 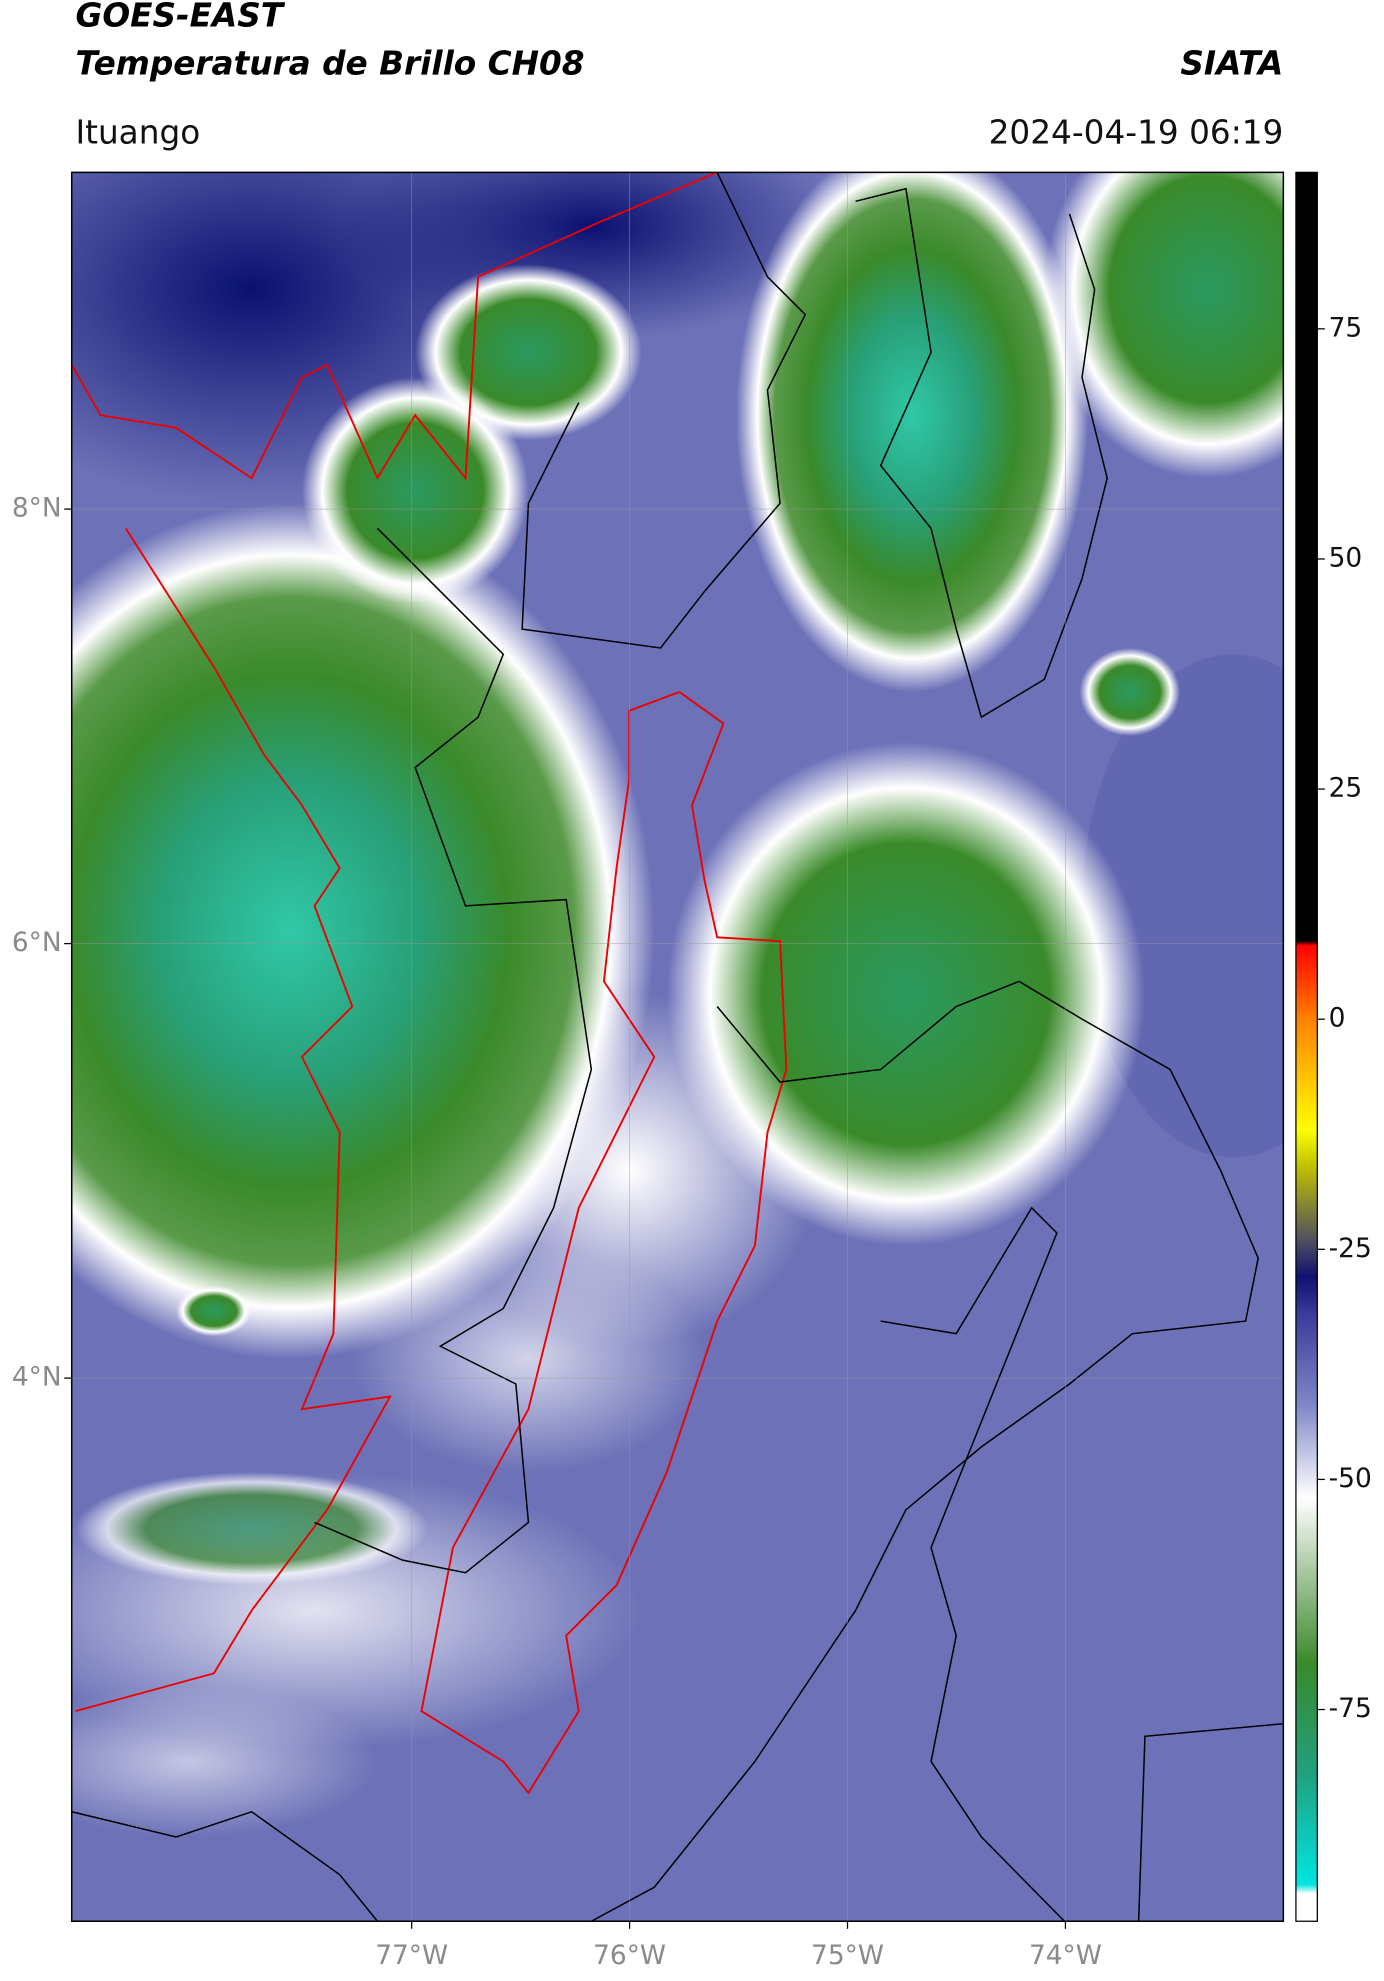 What do you see at coordinates (180, 17) in the screenshot?
I see `title: GOES-EAST` at bounding box center [180, 17].